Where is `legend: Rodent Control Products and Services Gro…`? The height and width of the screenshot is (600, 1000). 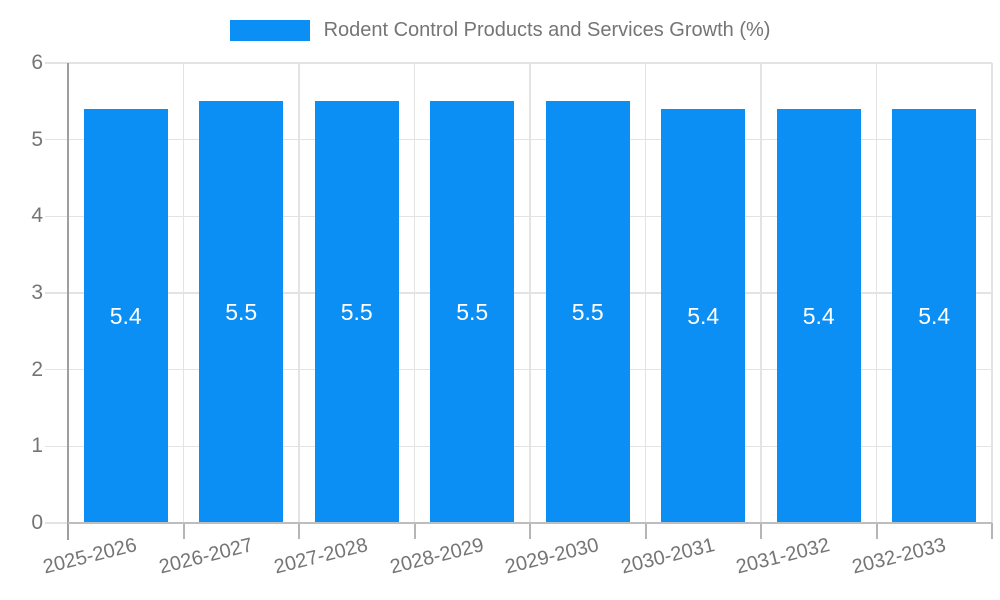 legend: Rodent Control Products and Services Gro… is located at coordinates (500, 30).